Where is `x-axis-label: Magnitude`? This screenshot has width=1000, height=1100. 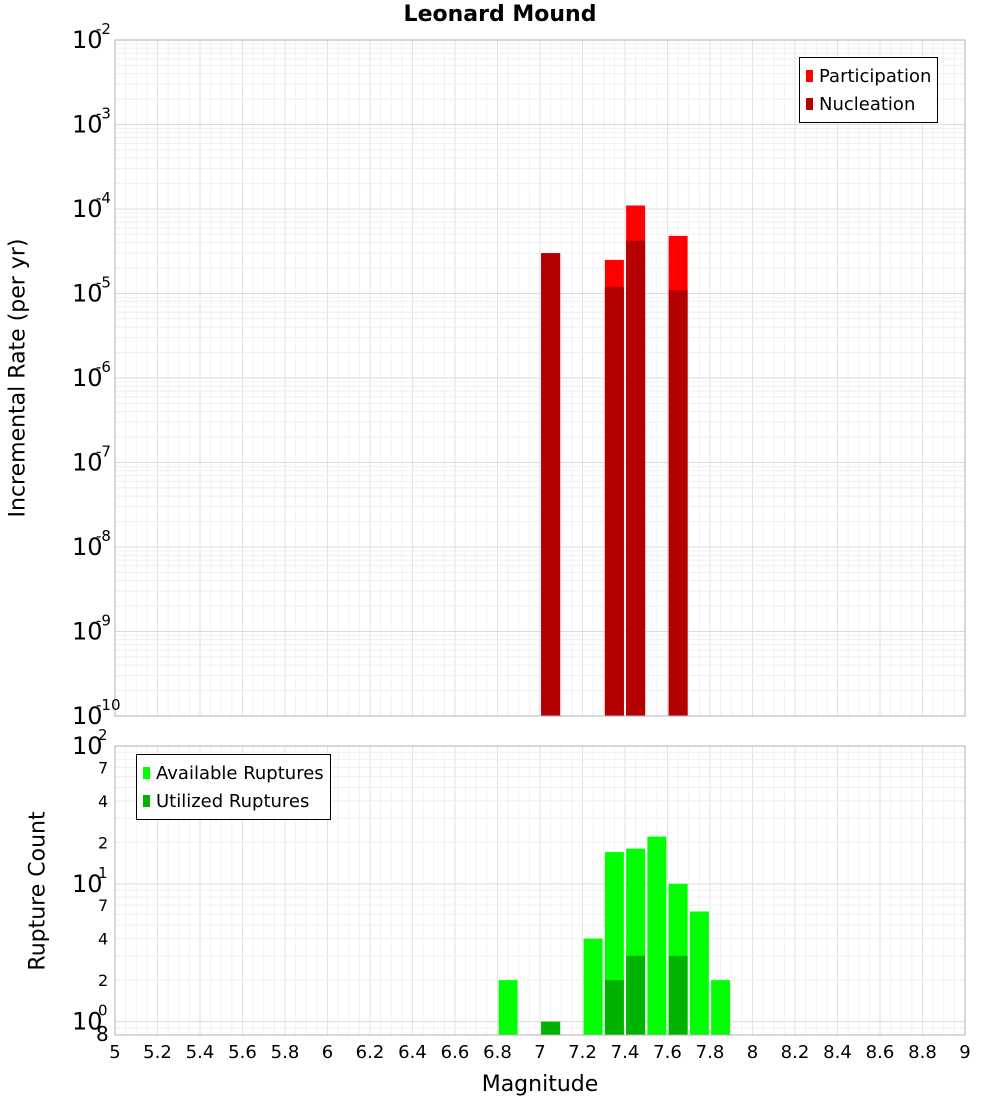 x-axis-label: Magnitude is located at coordinates (540, 1084).